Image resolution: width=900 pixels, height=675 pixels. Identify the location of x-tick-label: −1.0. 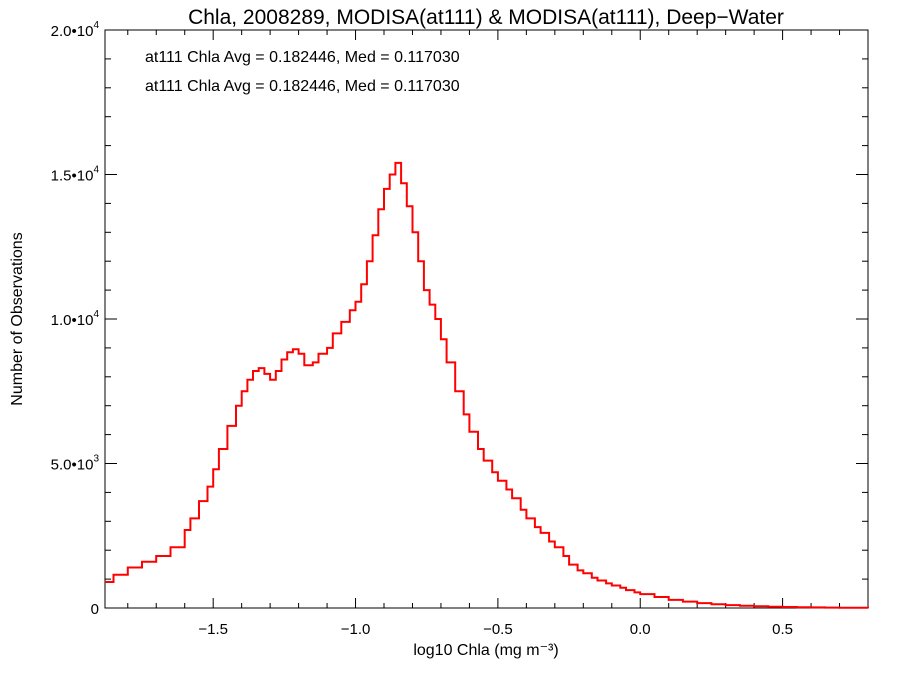
(356, 629).